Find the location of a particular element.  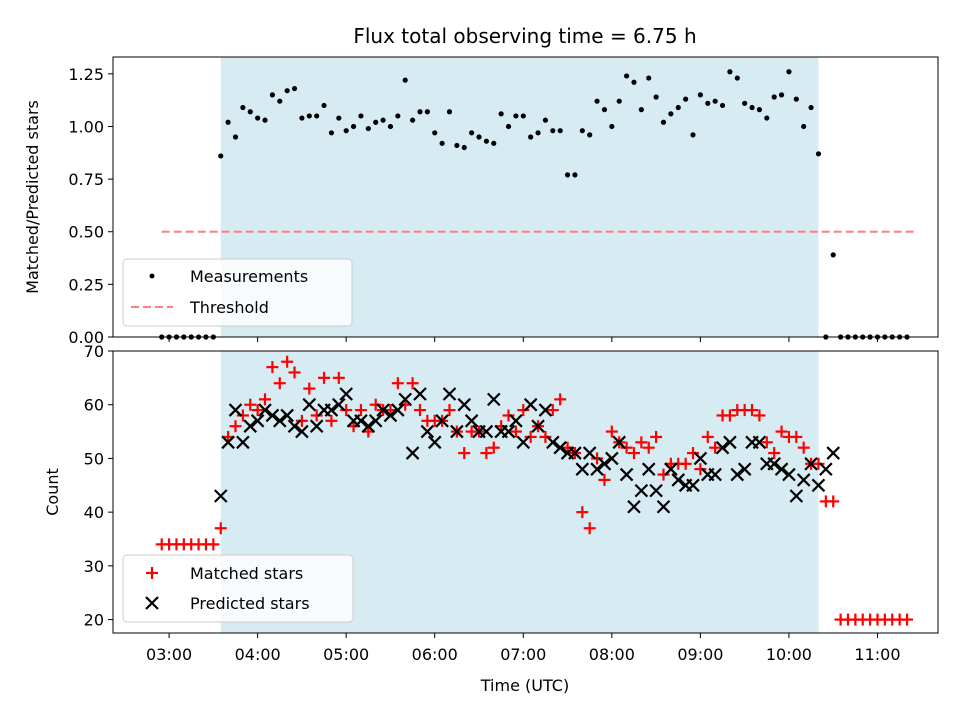

bottom-legend: Matched stars Predicted stars is located at coordinates (238, 588).